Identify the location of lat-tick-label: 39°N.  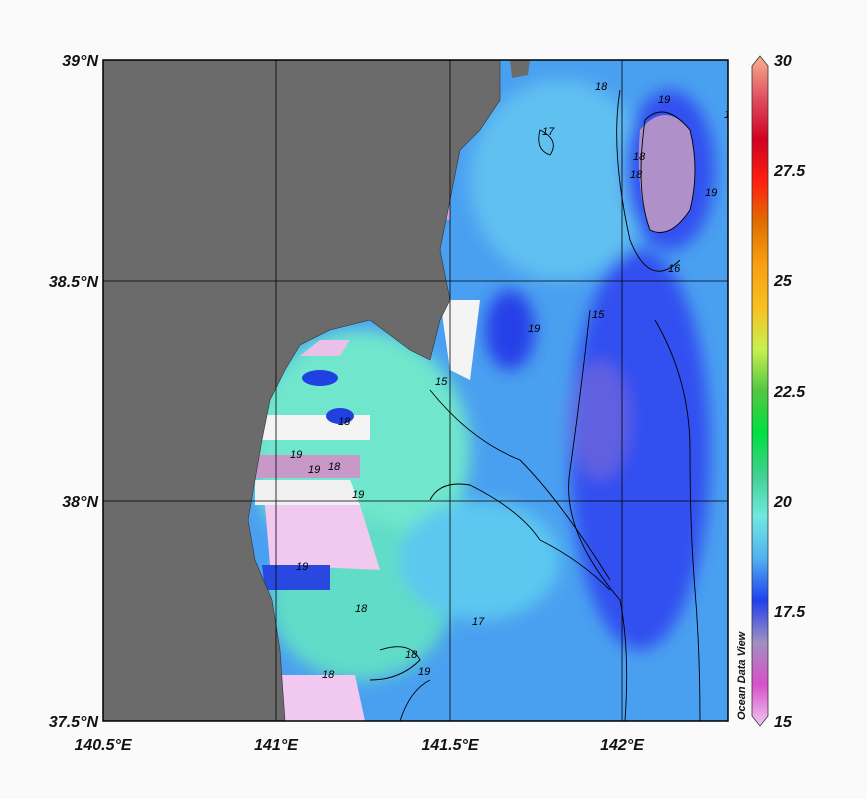
(80, 61).